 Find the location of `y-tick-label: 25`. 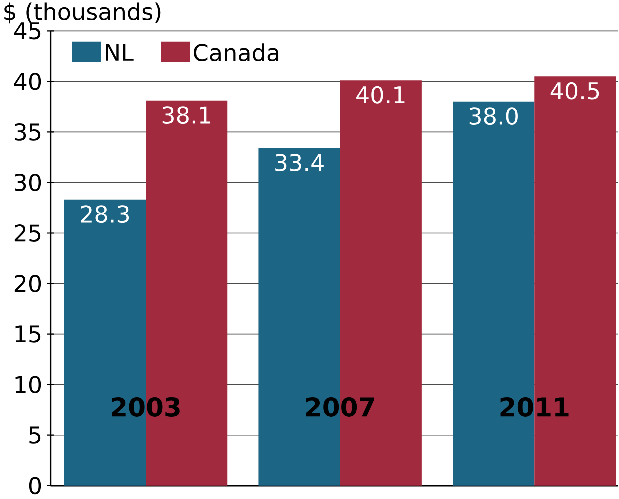

y-tick-label: 25 is located at coordinates (27, 233).